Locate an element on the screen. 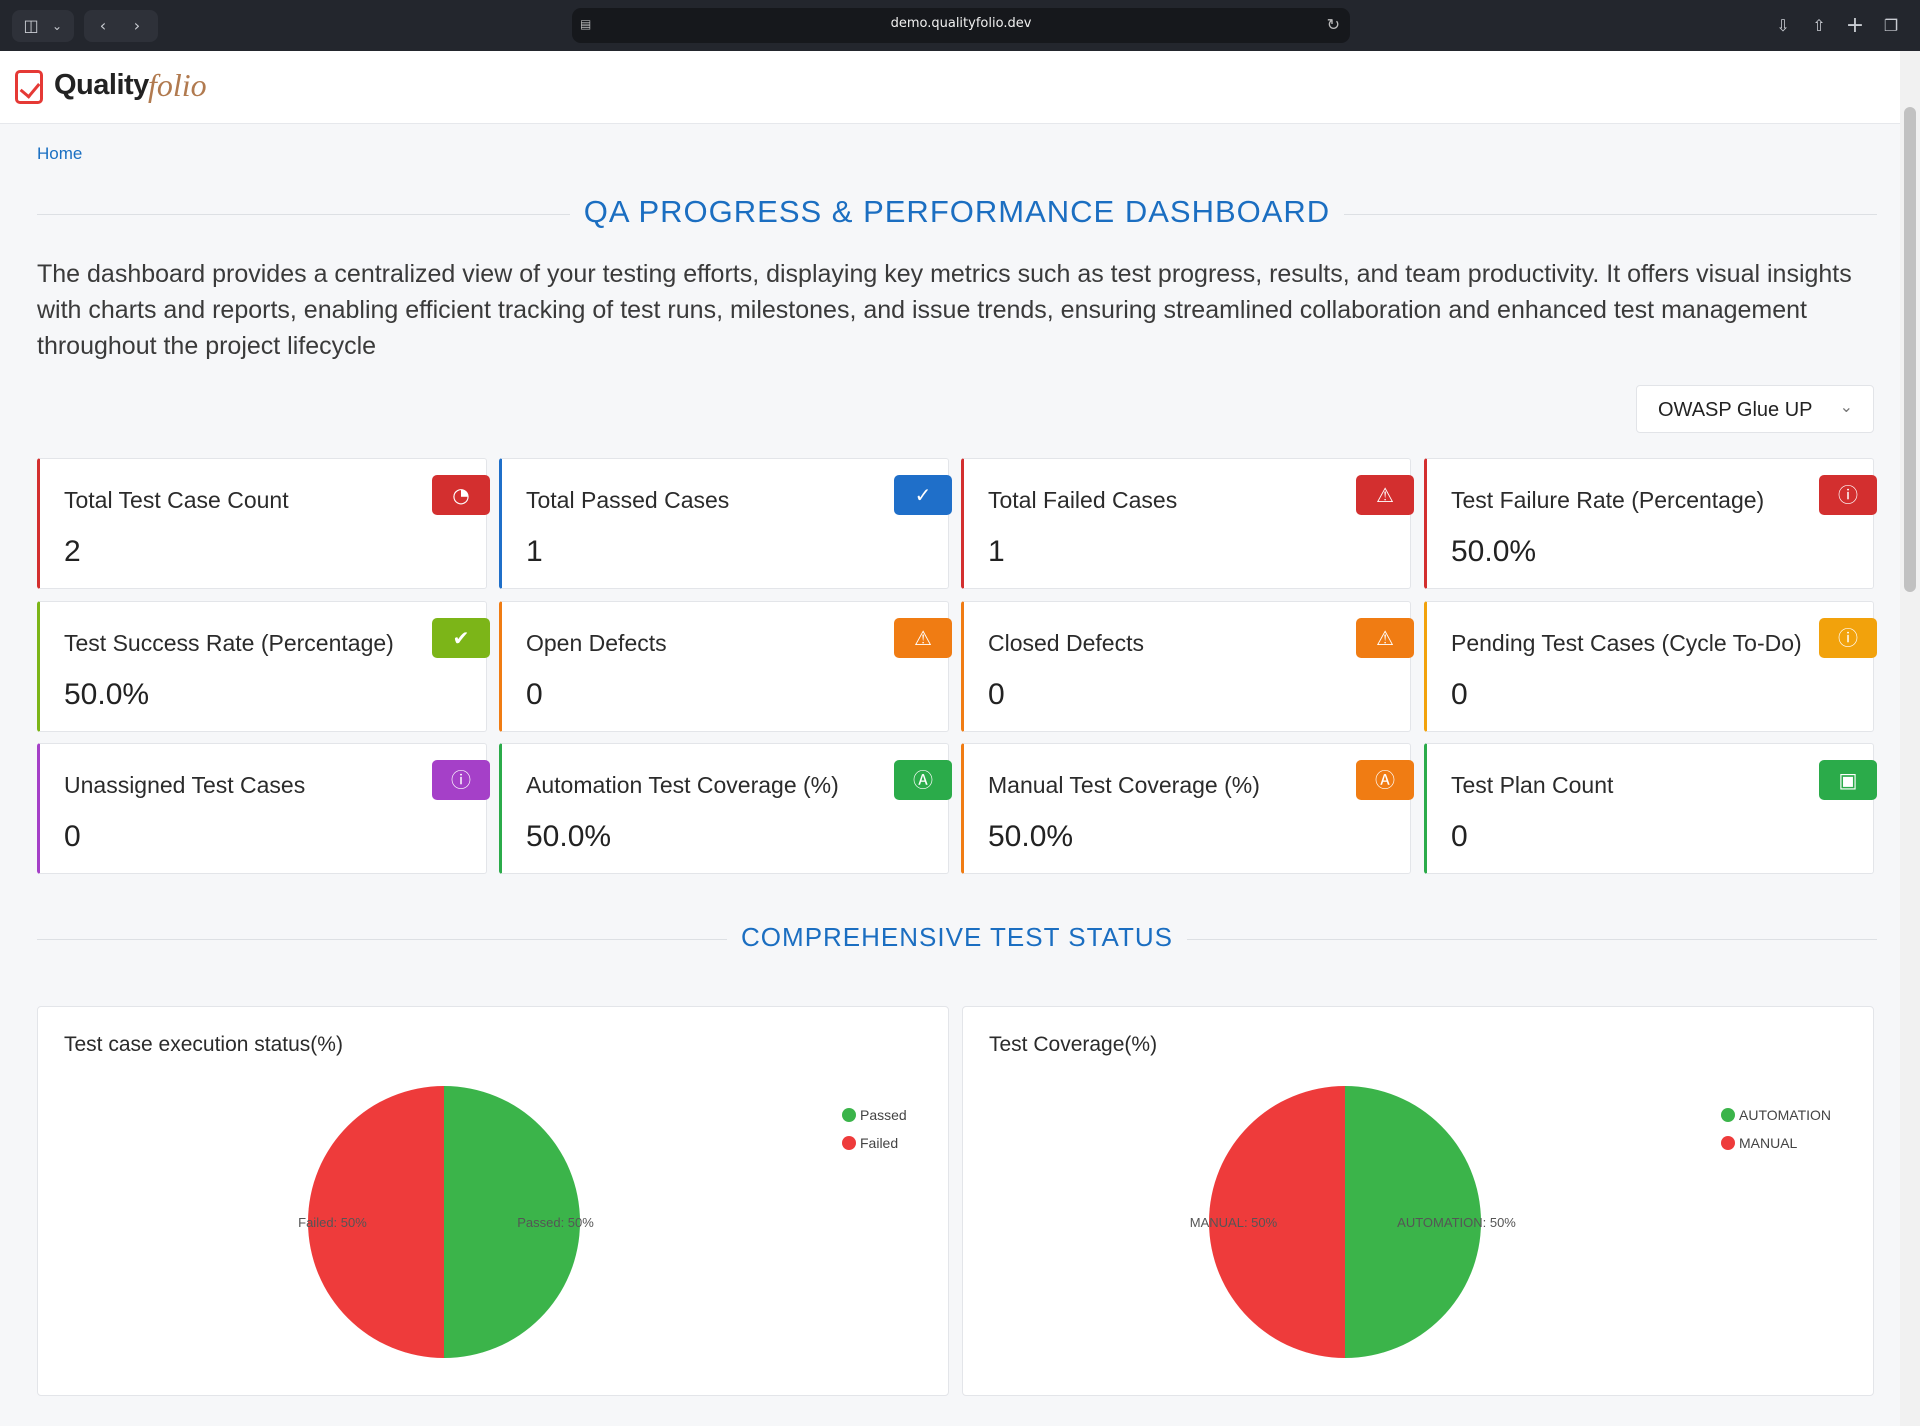 This screenshot has width=1920, height=1426. pie-data-label: MANUAL: 50% is located at coordinates (1234, 1222).